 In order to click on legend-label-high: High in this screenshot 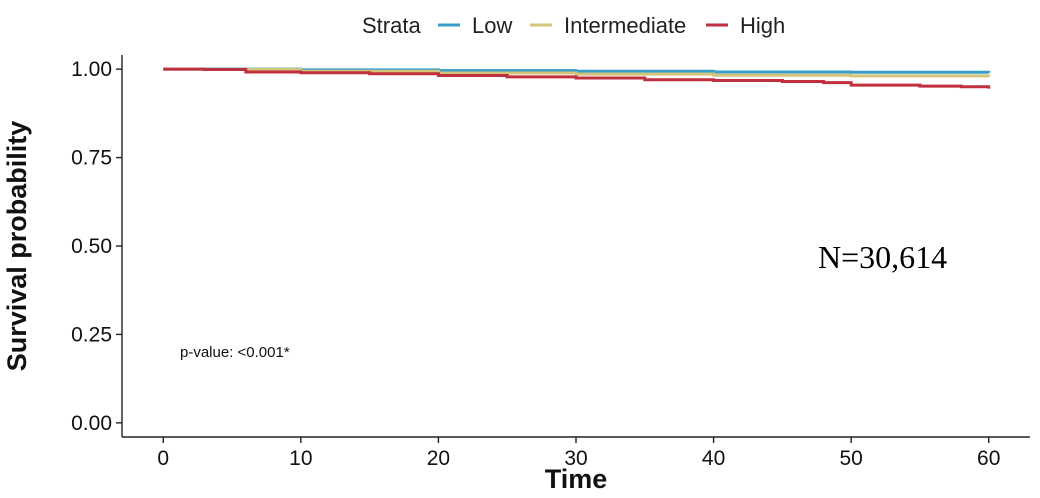, I will do `click(762, 25)`.